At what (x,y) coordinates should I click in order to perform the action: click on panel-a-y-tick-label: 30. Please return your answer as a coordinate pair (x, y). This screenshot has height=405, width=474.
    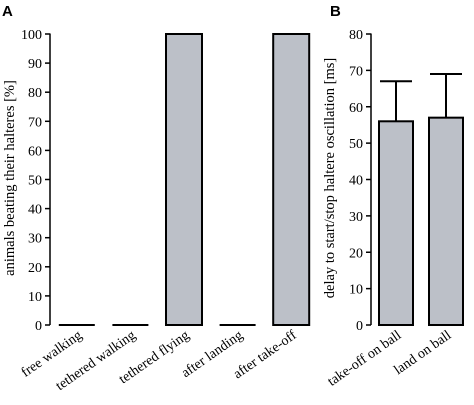
    Looking at the image, I should click on (35, 239).